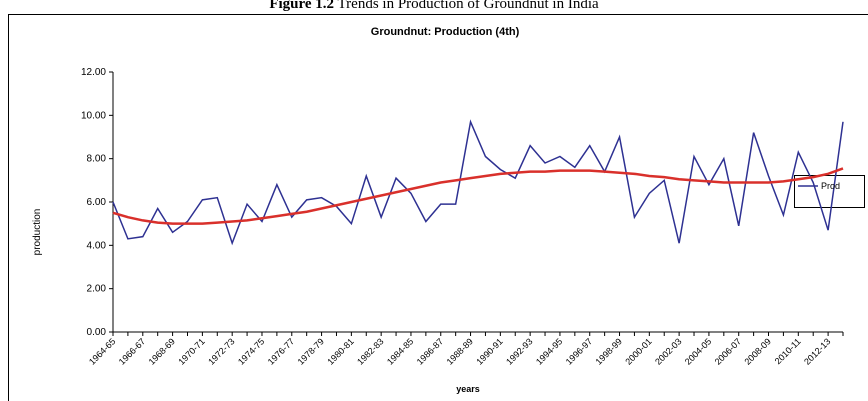  I want to click on x-tick-label: 2006-07, so click(728, 351).